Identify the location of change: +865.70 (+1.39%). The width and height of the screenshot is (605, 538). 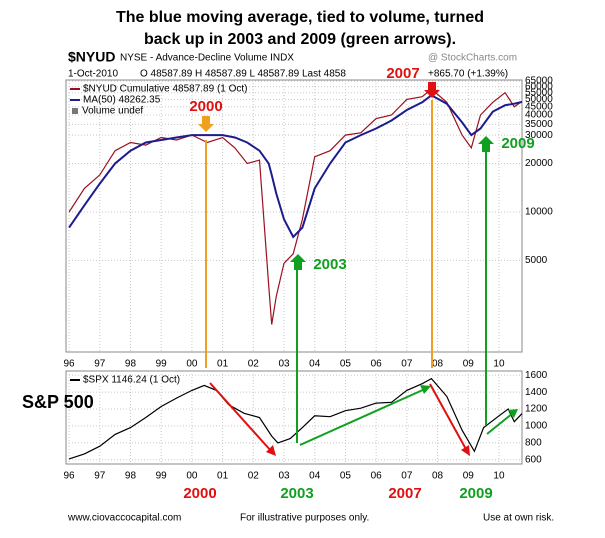
(468, 74).